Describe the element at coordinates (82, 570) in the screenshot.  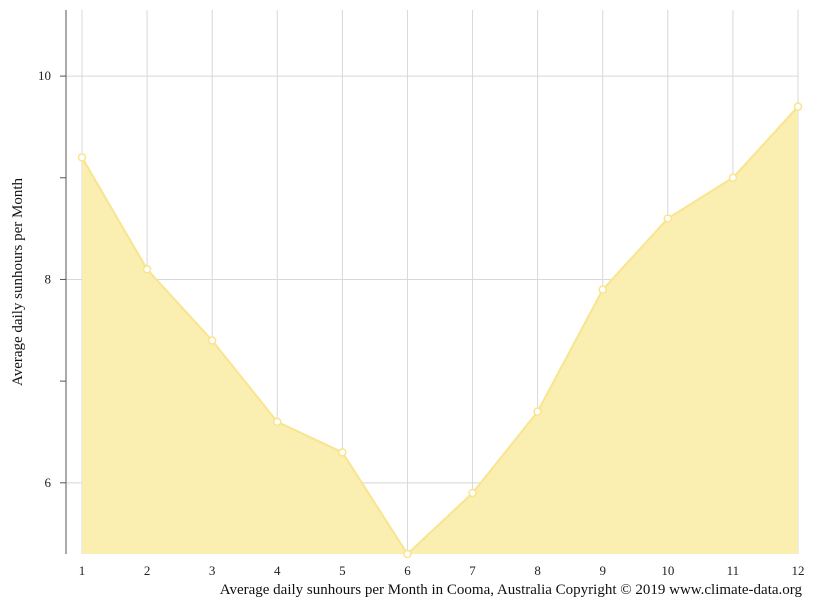
I see `x-tick-label: 1` at that location.